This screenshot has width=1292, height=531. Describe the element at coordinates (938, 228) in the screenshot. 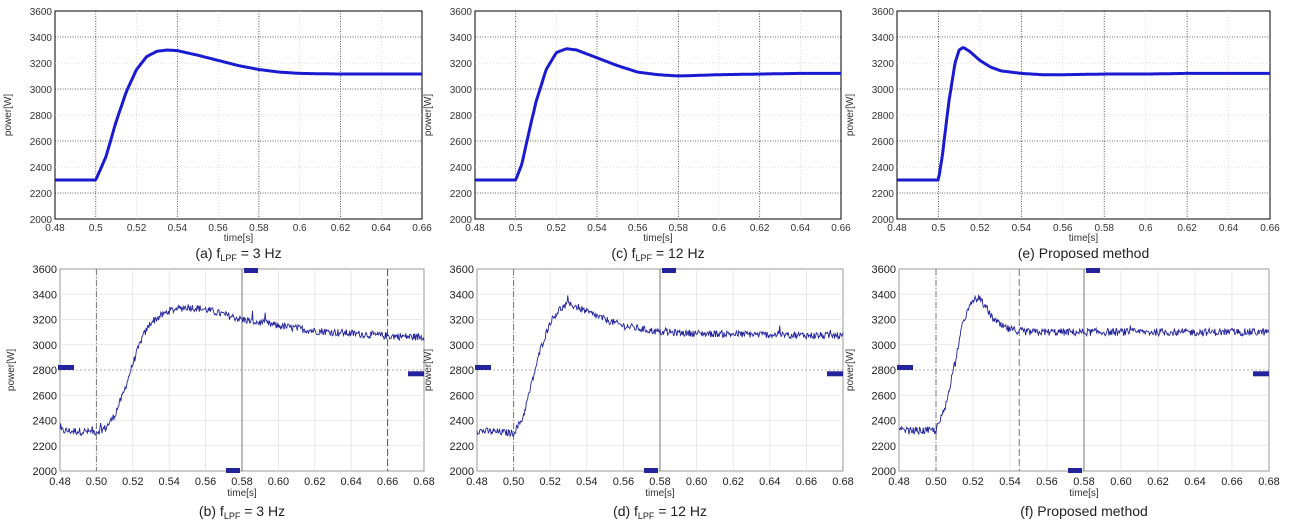

I see `x-tick-label: 0.5` at that location.